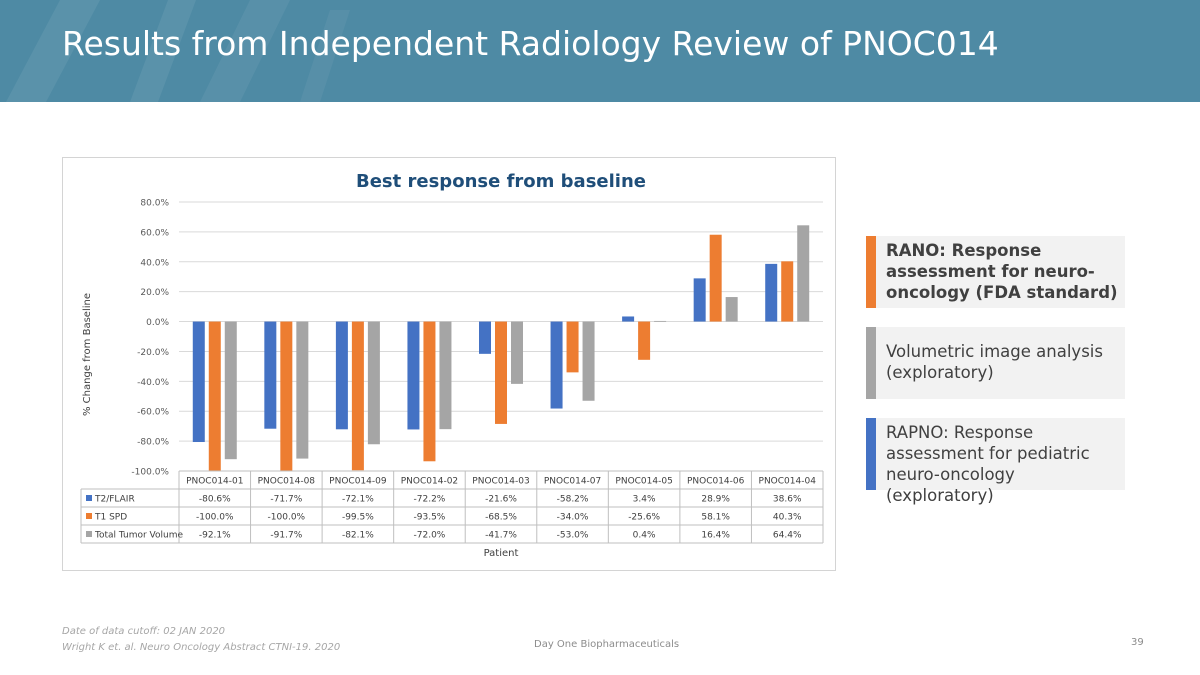  What do you see at coordinates (715, 518) in the screenshot?
I see `data-label: 58.1%` at bounding box center [715, 518].